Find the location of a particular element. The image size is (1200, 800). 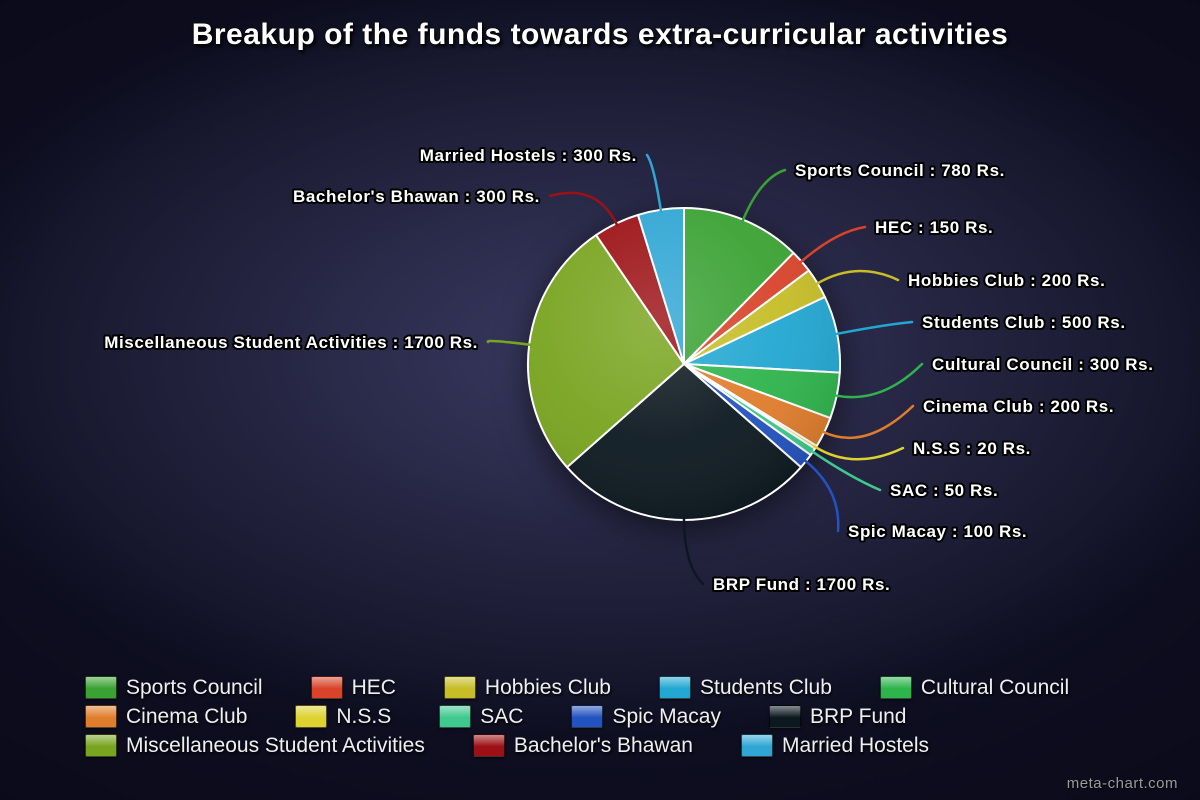

legend-item-n-s-s: N.S.S is located at coordinates (343, 716).